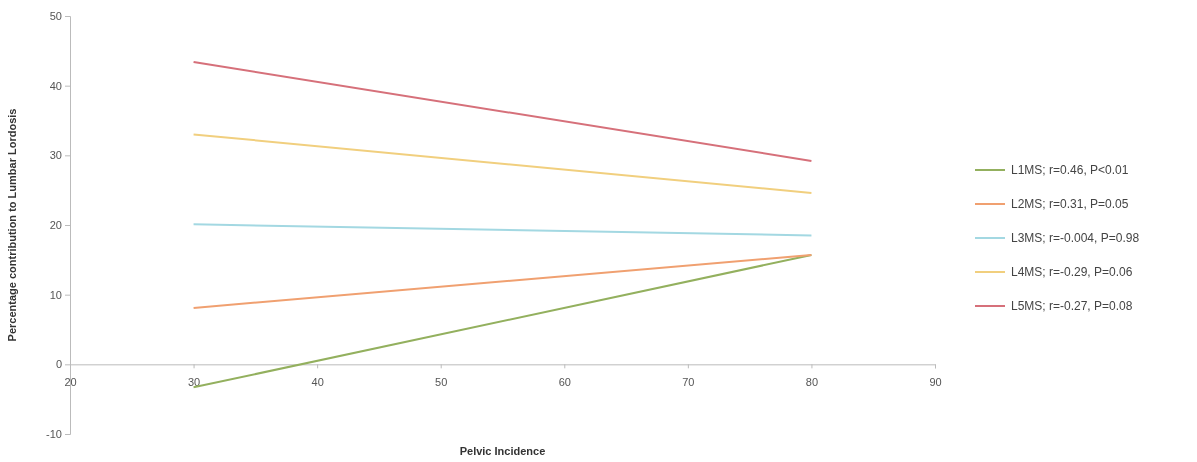  I want to click on x-tick-label: 80, so click(812, 381).